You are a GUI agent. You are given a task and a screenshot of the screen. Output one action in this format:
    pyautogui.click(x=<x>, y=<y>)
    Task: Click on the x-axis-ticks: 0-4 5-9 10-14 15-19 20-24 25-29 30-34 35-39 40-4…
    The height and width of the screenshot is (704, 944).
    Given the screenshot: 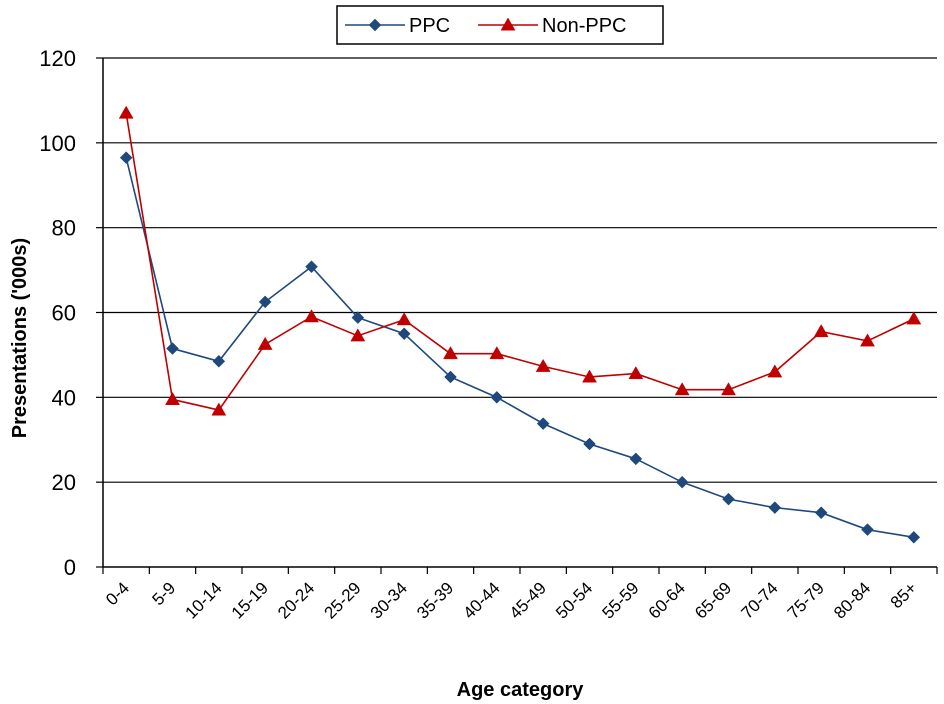 What is the action you would take?
    pyautogui.click(x=520, y=595)
    